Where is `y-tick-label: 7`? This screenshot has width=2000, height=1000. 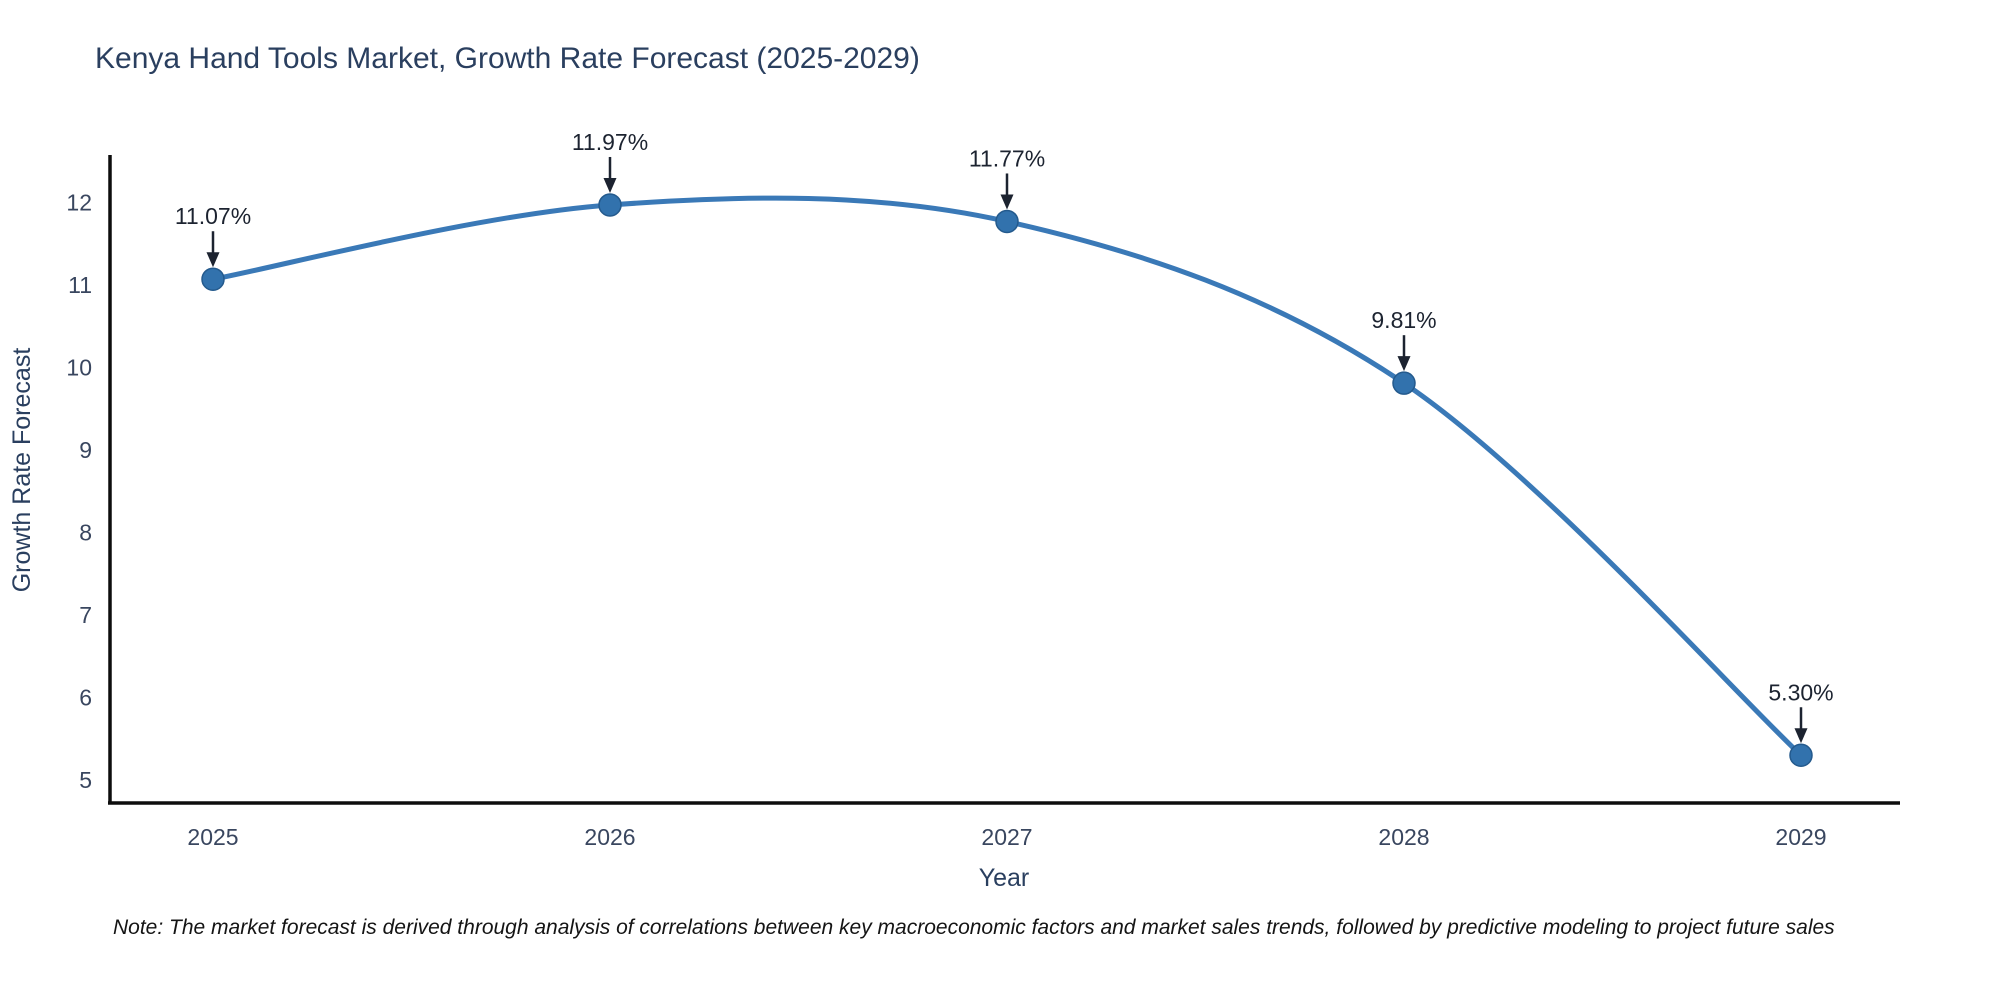
y-tick-label: 7 is located at coordinates (85, 615).